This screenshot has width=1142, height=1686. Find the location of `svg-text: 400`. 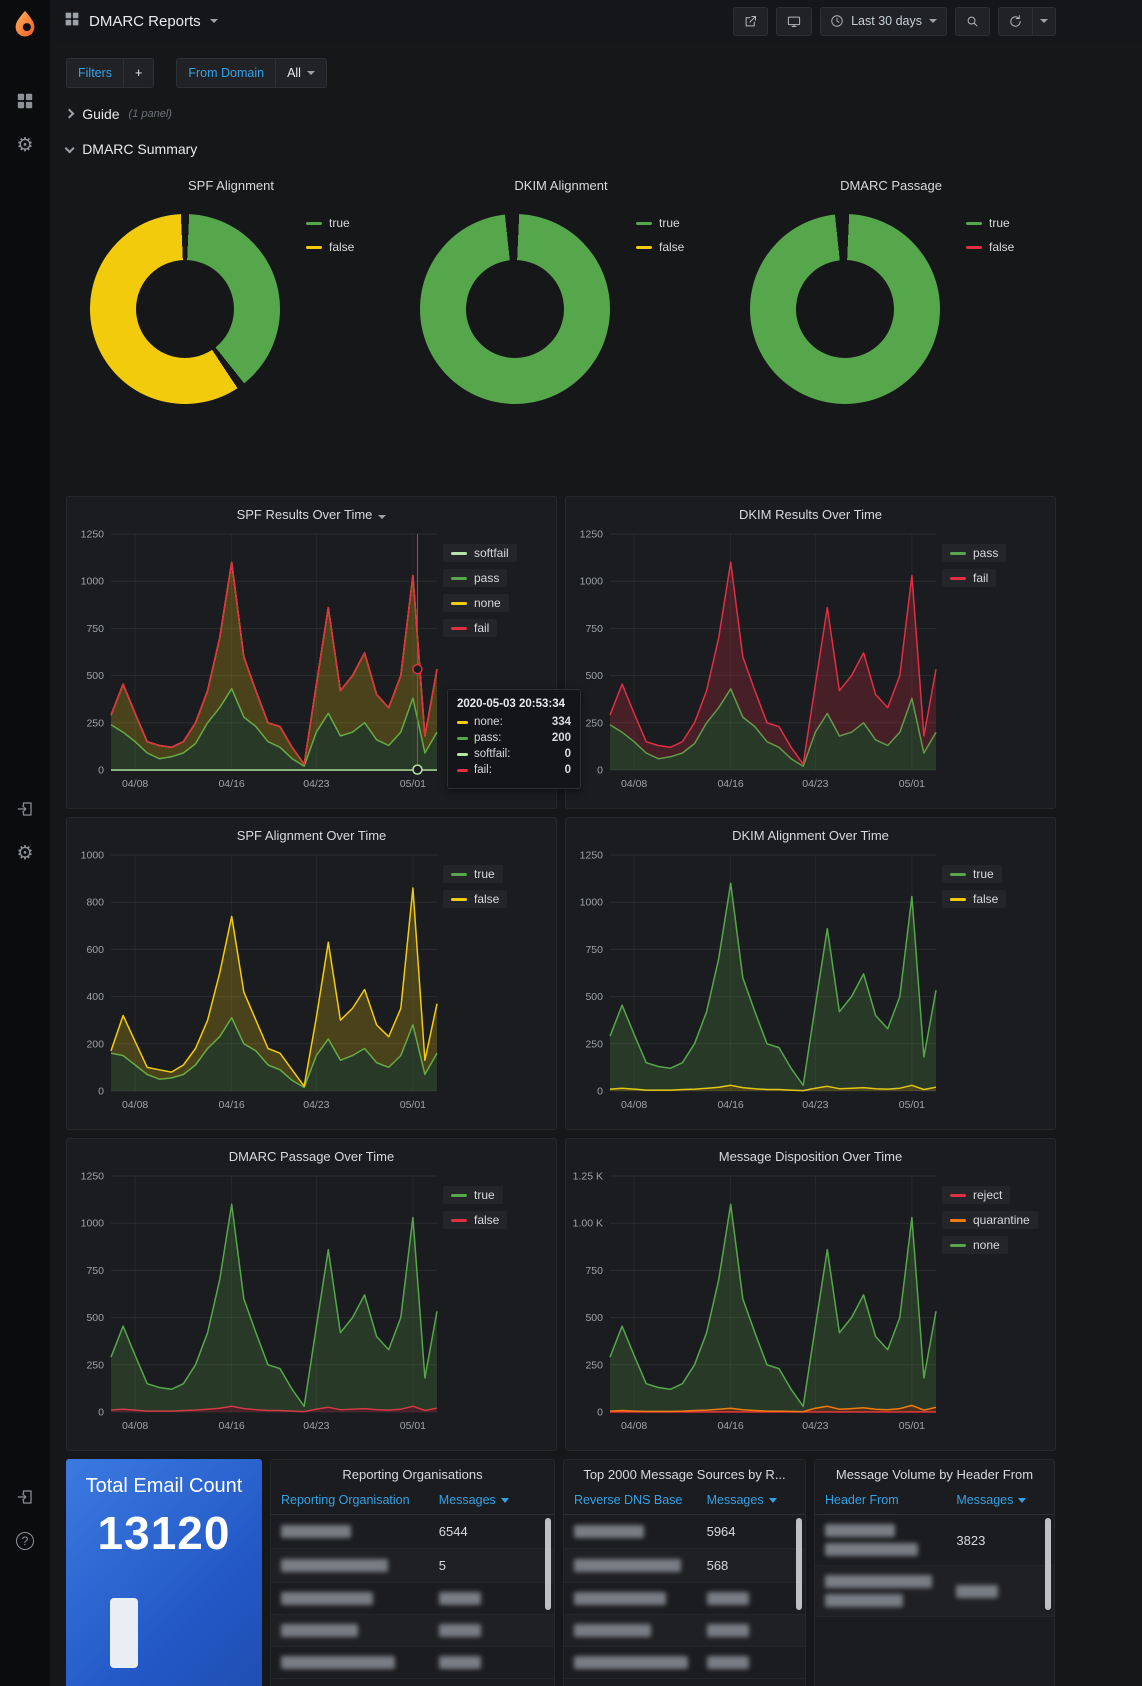

svg-text: 400 is located at coordinates (95, 997).